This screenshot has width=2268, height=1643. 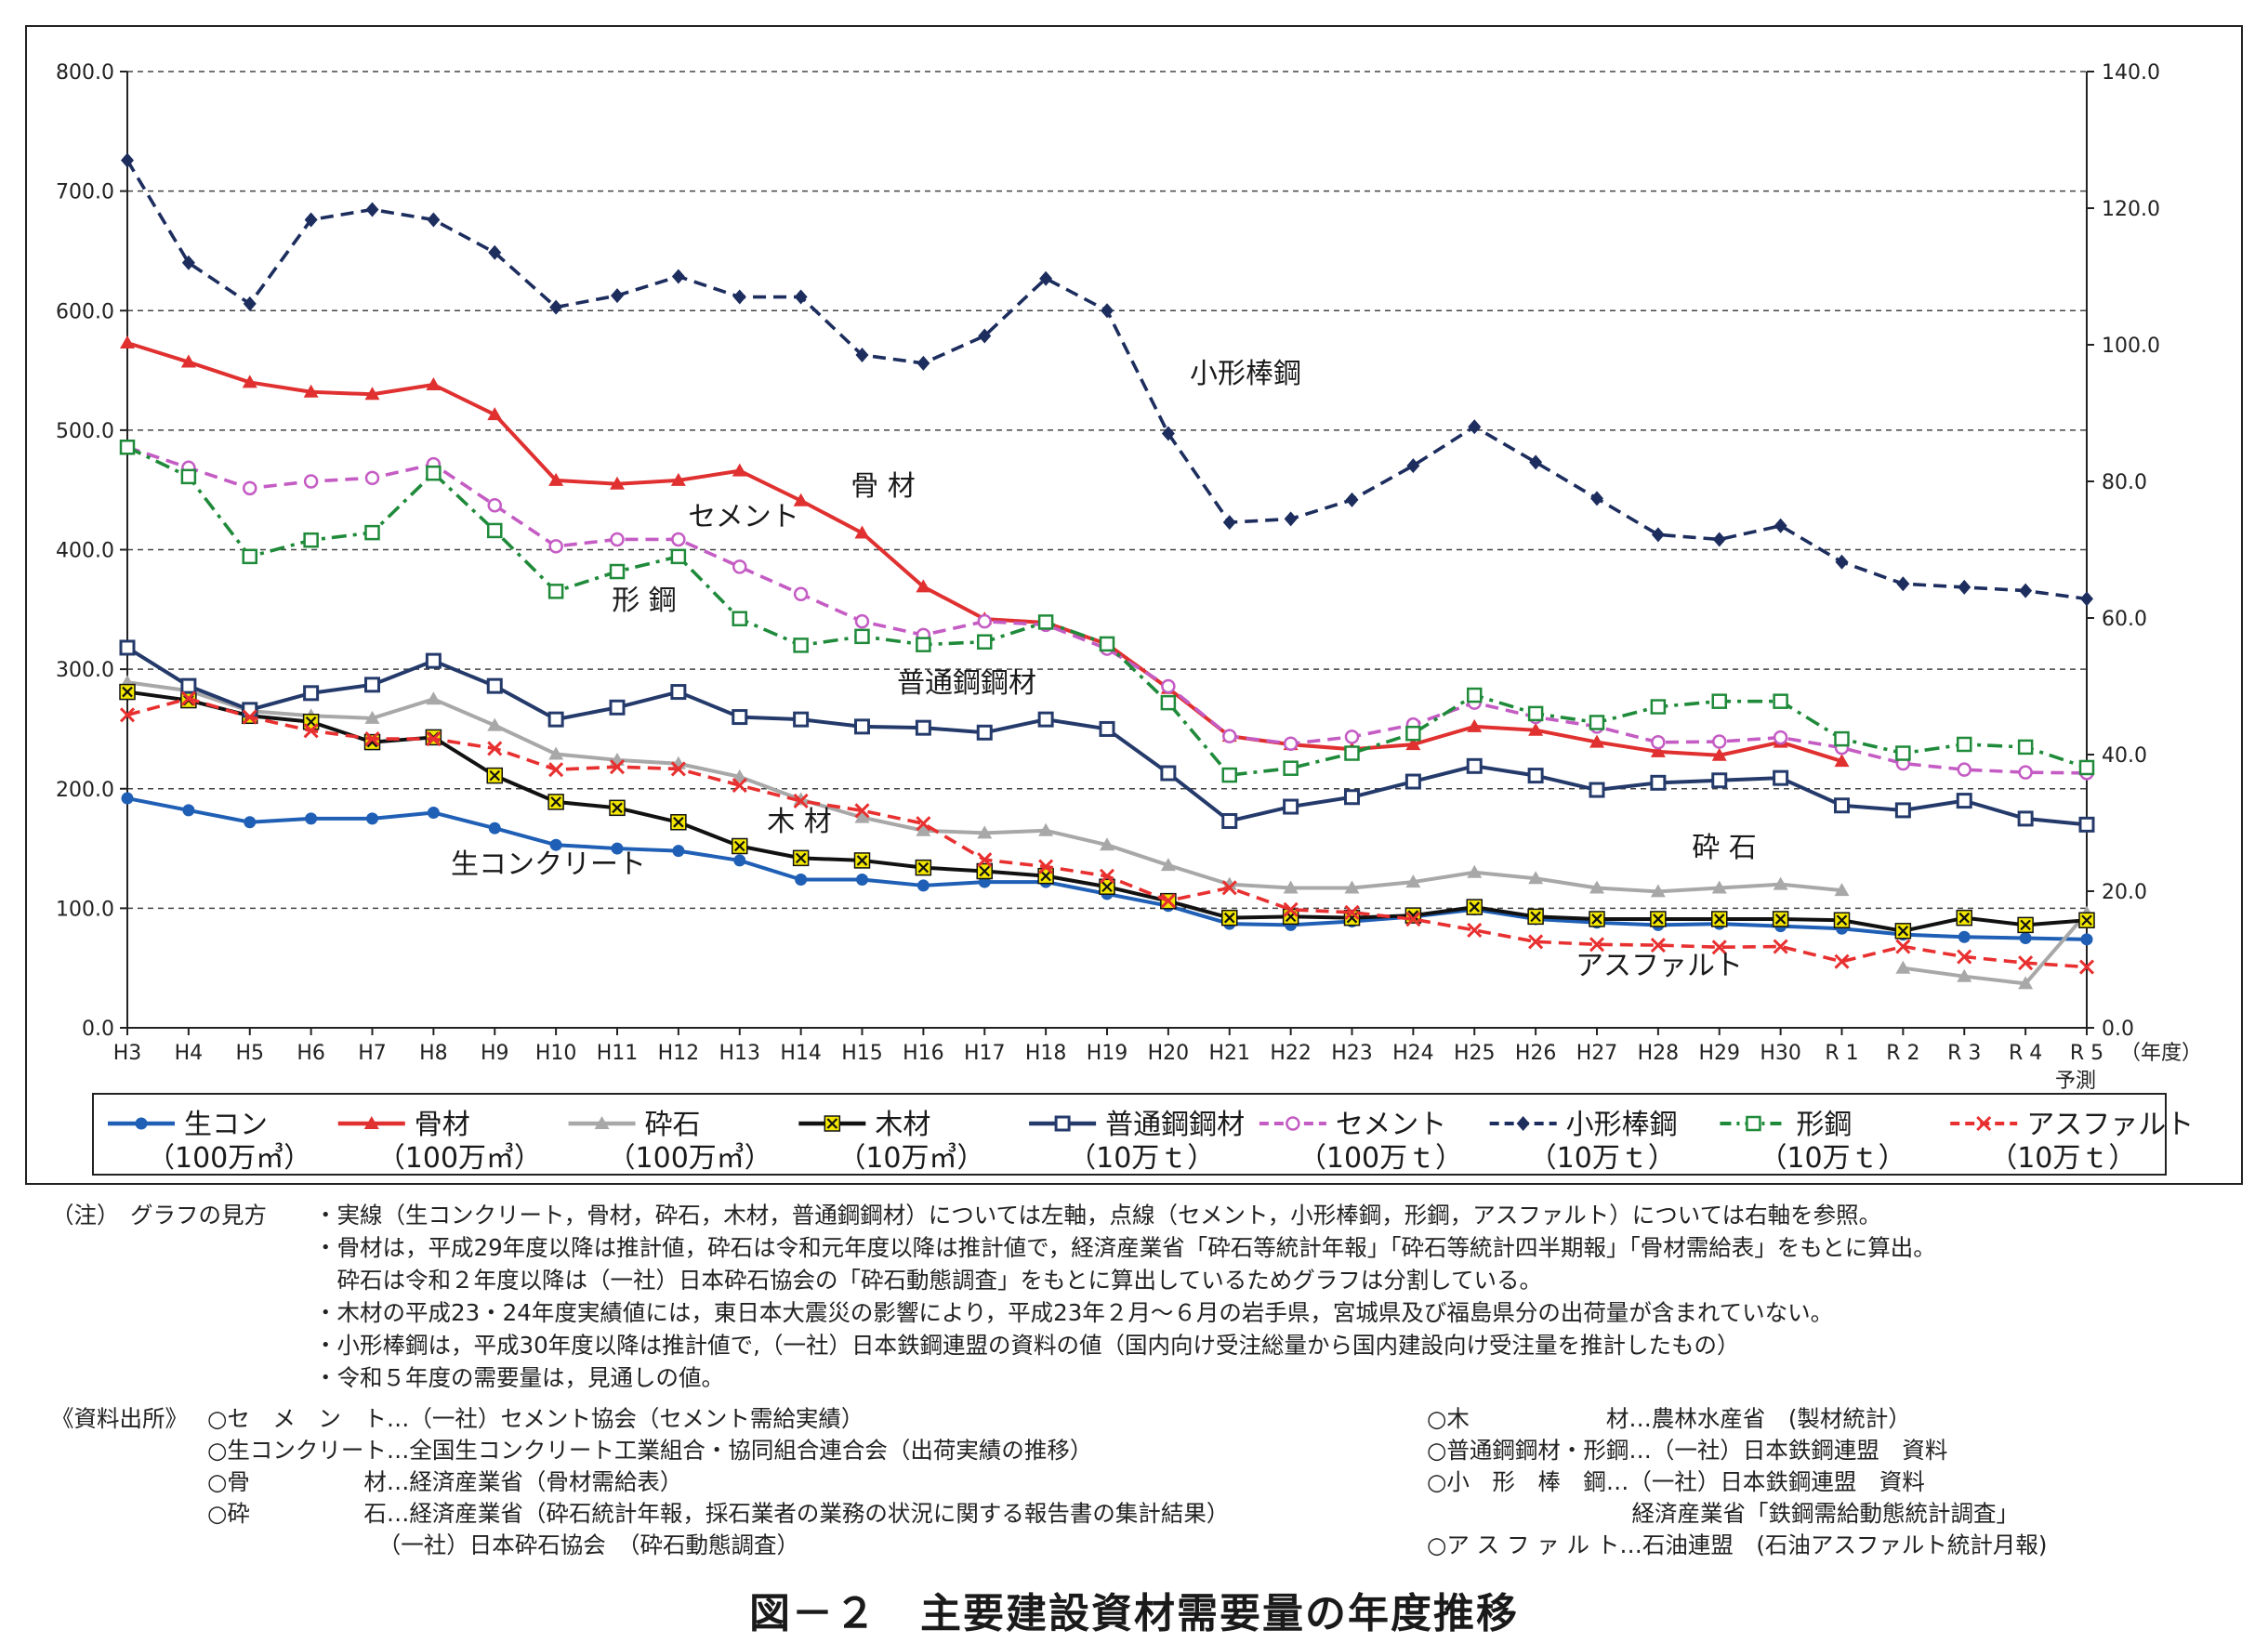 I want to click on source-line: ○セ メ ン ト…（一社）セメント協会（セメント需給実績）, so click(x=535, y=1418).